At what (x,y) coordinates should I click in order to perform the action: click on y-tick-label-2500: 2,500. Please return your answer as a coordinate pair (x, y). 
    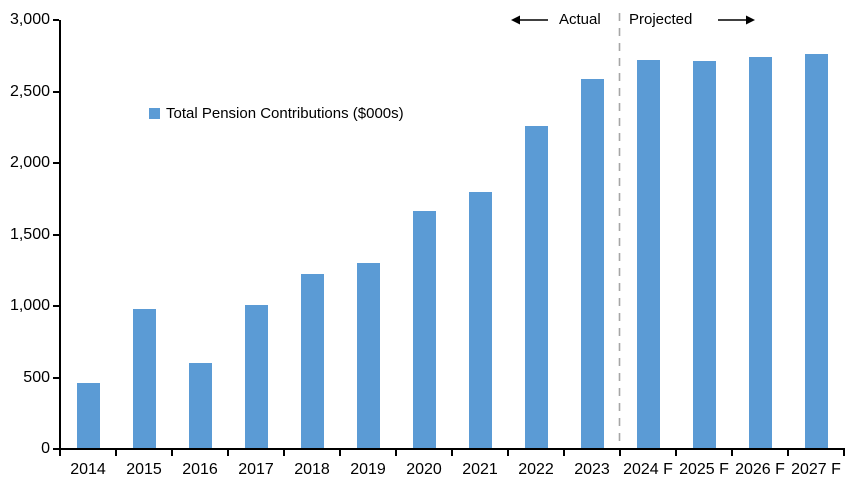
    Looking at the image, I should click on (29, 91).